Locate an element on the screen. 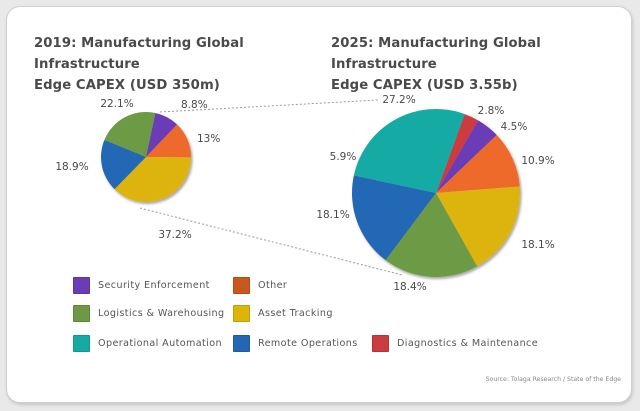  chart-title-2025-line2: Edge CAPEX (USD 3.55b) is located at coordinates (424, 85).